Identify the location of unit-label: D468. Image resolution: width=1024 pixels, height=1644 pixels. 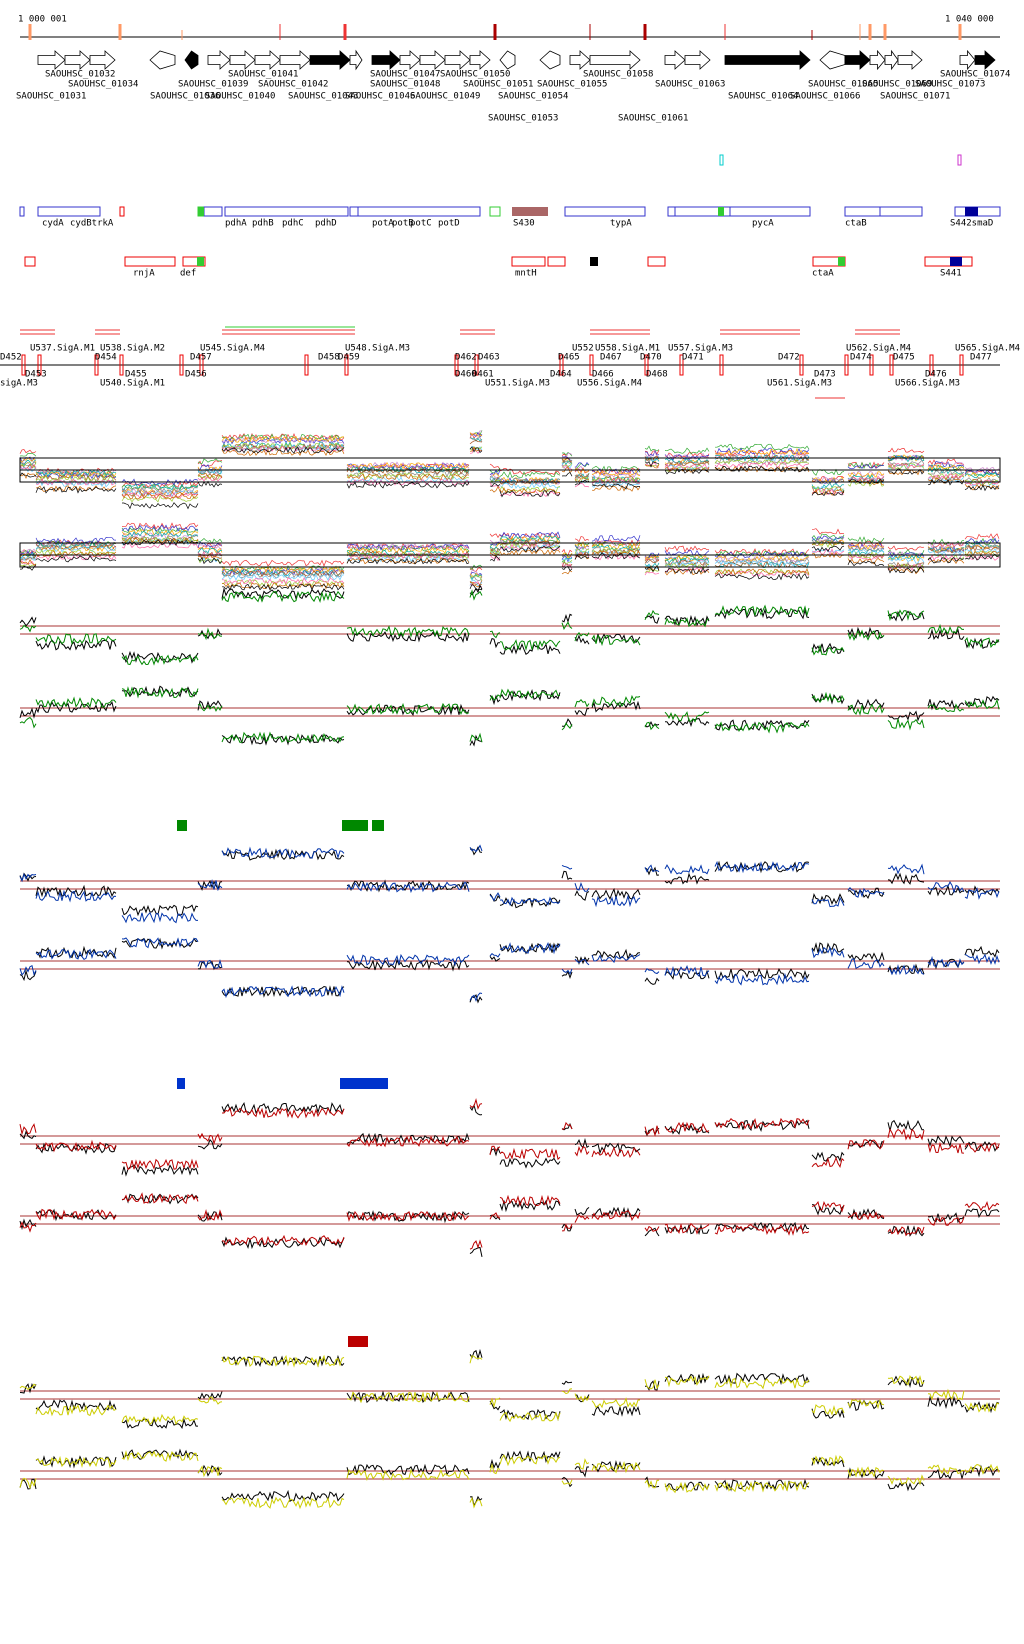
(657, 375).